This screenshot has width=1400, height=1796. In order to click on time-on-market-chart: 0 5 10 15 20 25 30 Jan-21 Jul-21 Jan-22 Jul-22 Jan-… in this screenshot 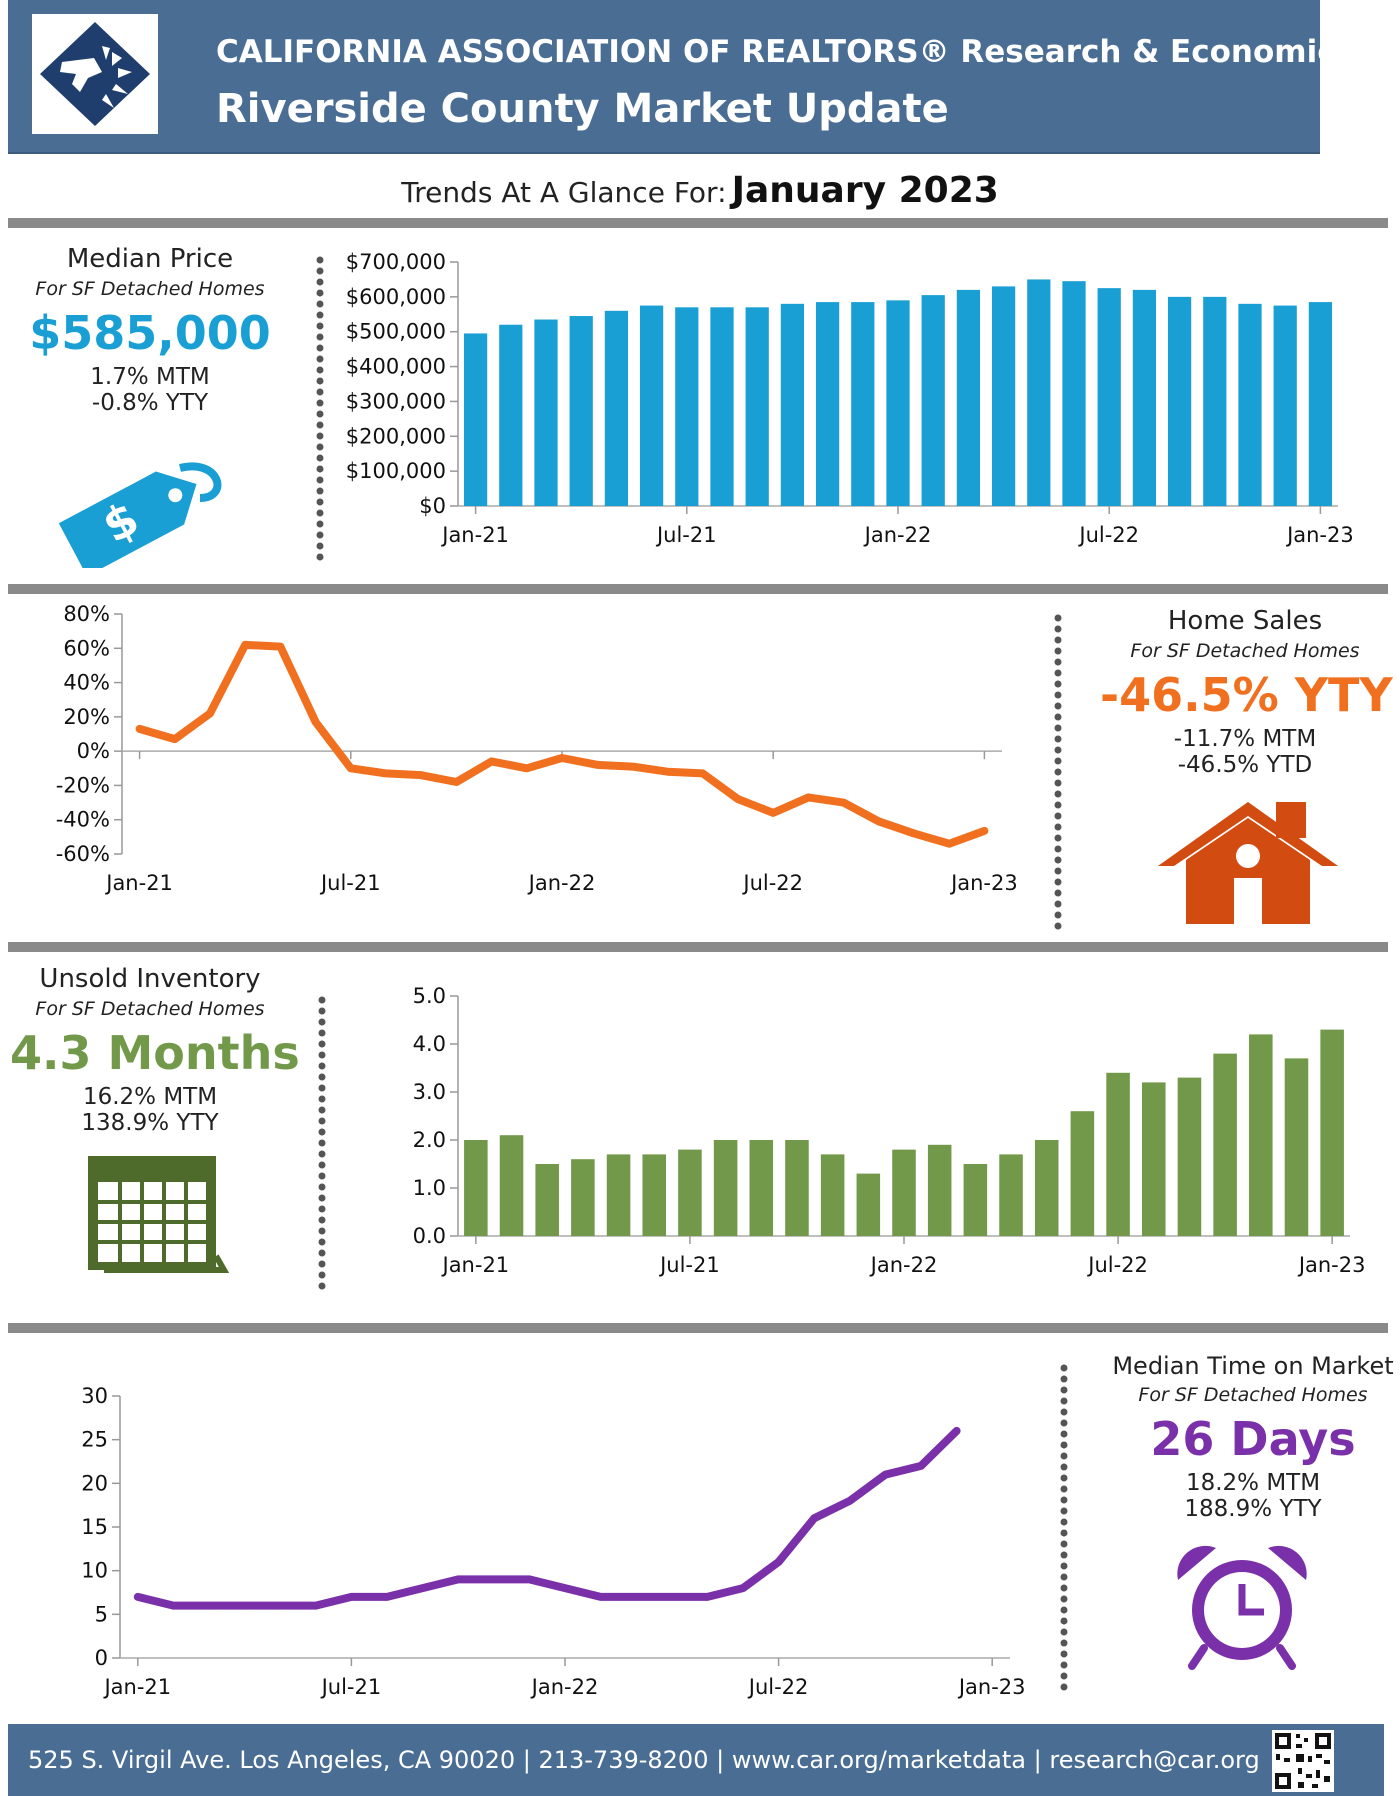, I will do `click(553, 1541)`.